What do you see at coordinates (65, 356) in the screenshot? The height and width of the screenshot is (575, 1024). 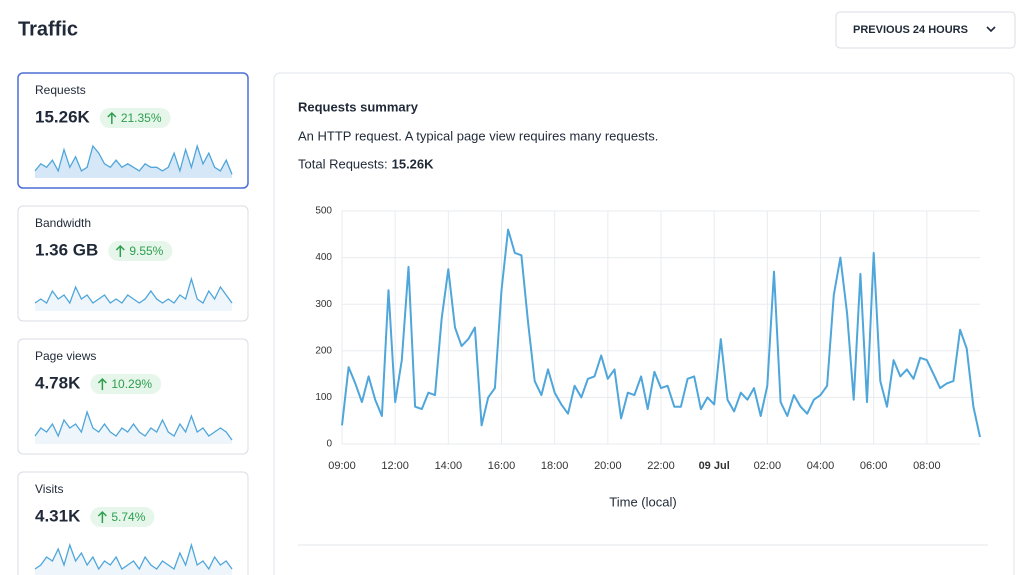 I see `metric-label: Page views` at bounding box center [65, 356].